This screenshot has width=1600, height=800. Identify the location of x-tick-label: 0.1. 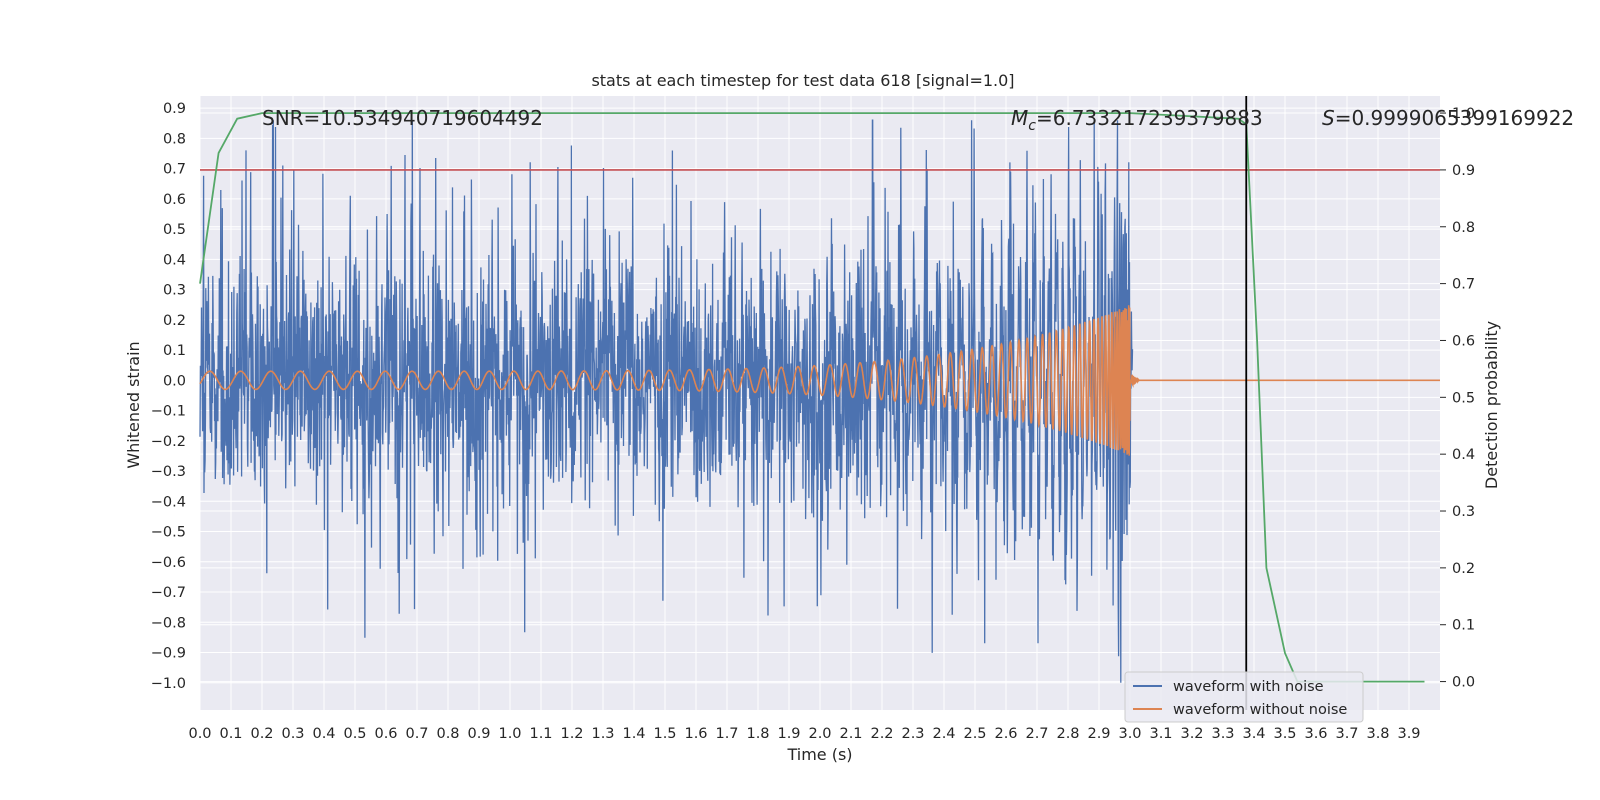
(230, 734).